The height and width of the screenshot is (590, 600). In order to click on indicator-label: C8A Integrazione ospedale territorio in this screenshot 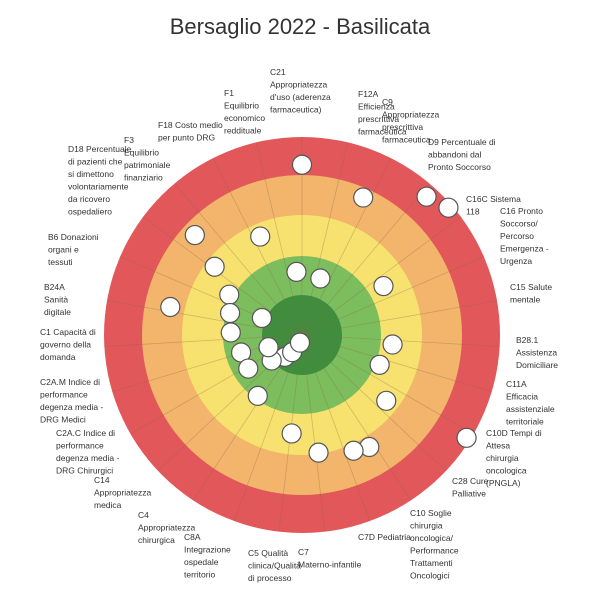, I will do `click(207, 556)`.